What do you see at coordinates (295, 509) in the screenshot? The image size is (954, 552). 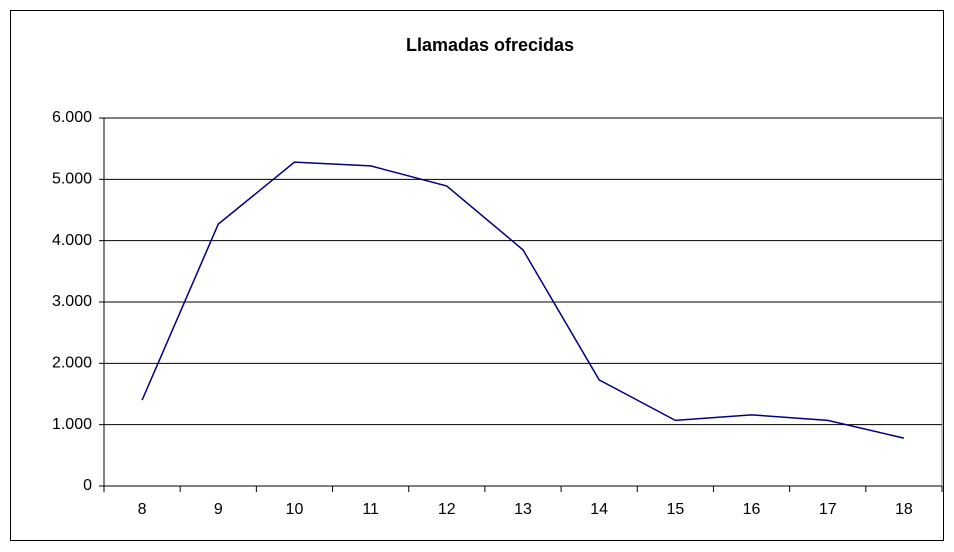 I see `x-tick-label: 10` at bounding box center [295, 509].